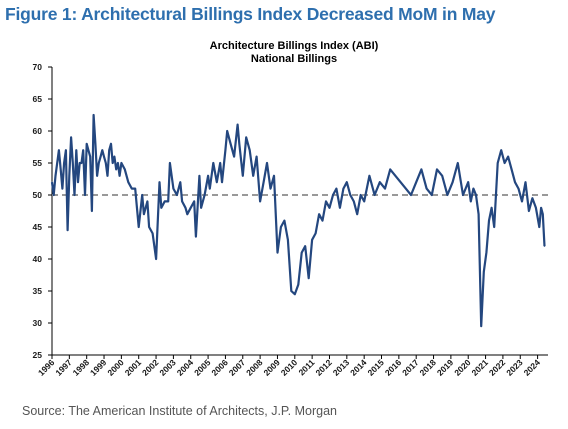 This screenshot has width=568, height=429. Describe the element at coordinates (38, 131) in the screenshot. I see `y-tick-label: 60` at that location.